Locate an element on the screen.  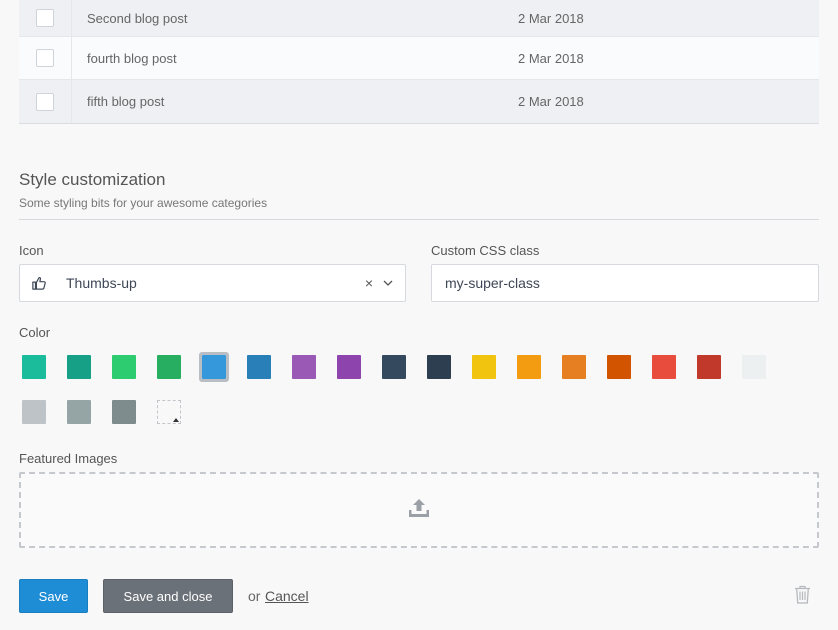
section-divider is located at coordinates (419, 219).